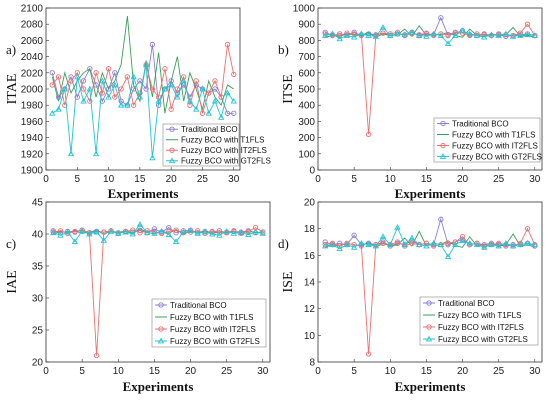  I want to click on series-group, so click(430, 242).